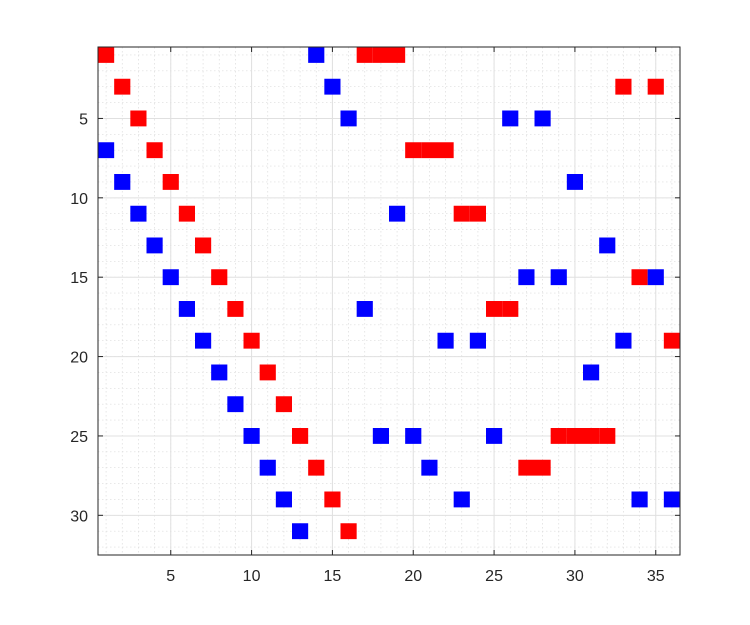 The height and width of the screenshot is (625, 750). Describe the element at coordinates (79, 437) in the screenshot. I see `y-tick-label: 25` at that location.